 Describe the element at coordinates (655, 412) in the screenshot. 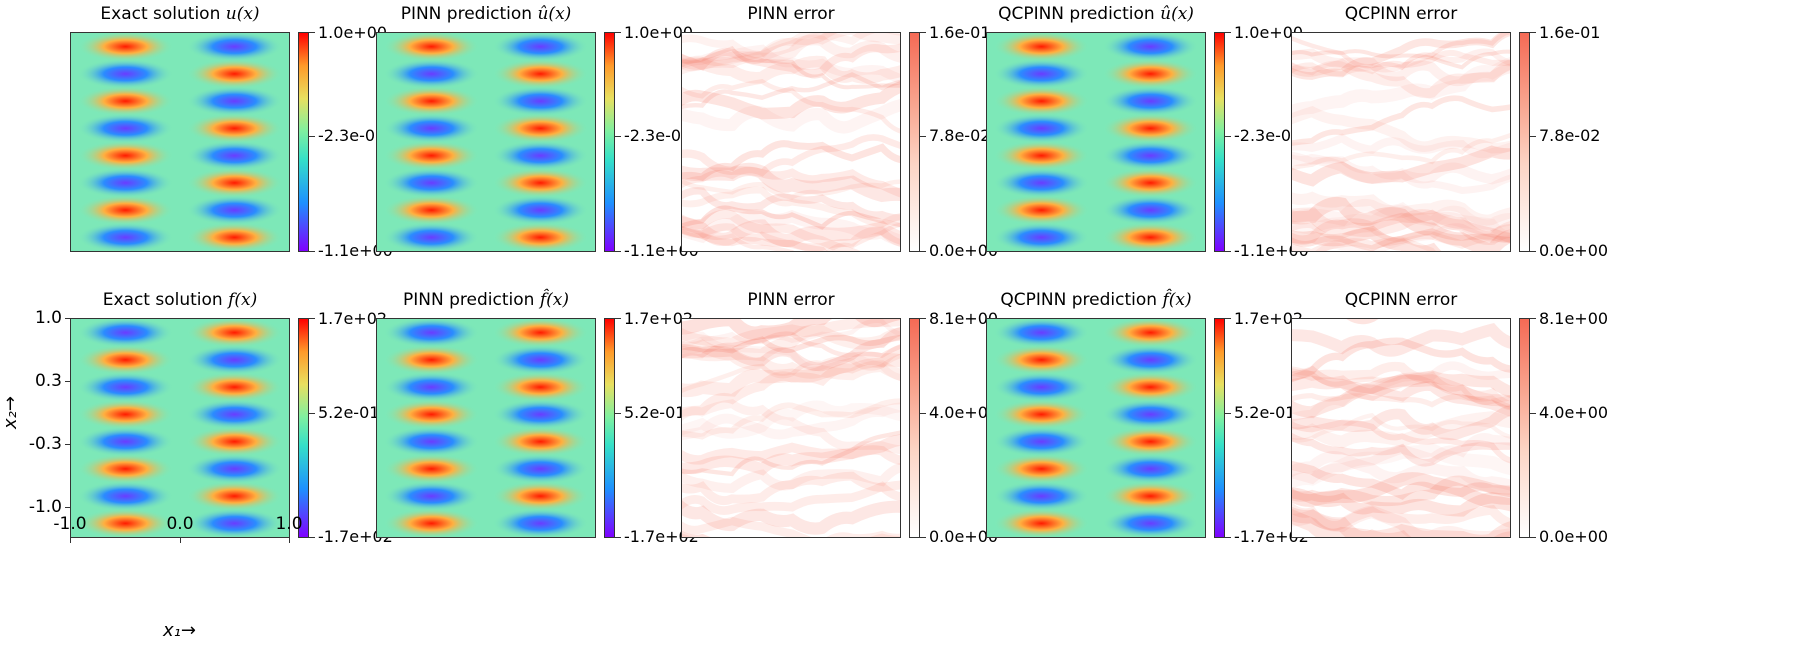

I see `colorbar-mid-label: 5.2e-01` at that location.